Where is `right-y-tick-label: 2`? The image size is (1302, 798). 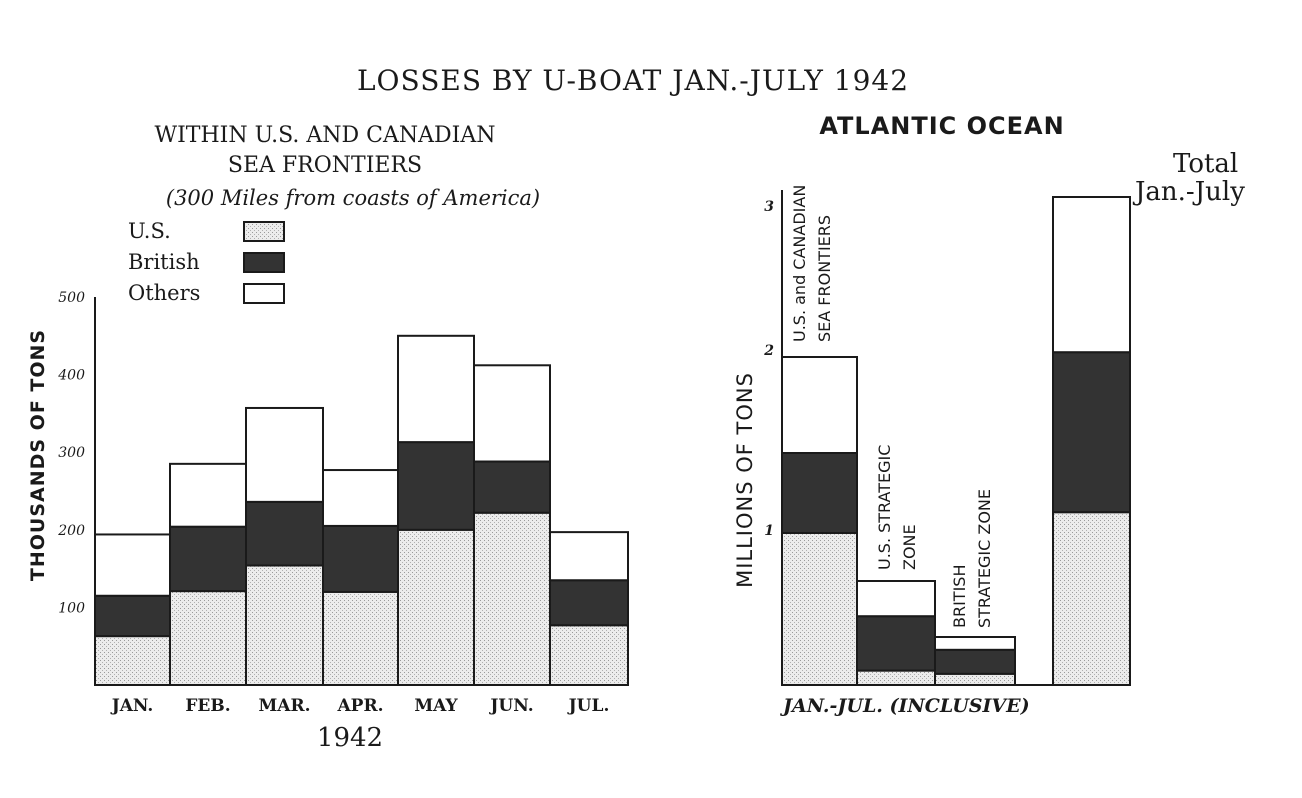 right-y-tick-label: 2 is located at coordinates (768, 351).